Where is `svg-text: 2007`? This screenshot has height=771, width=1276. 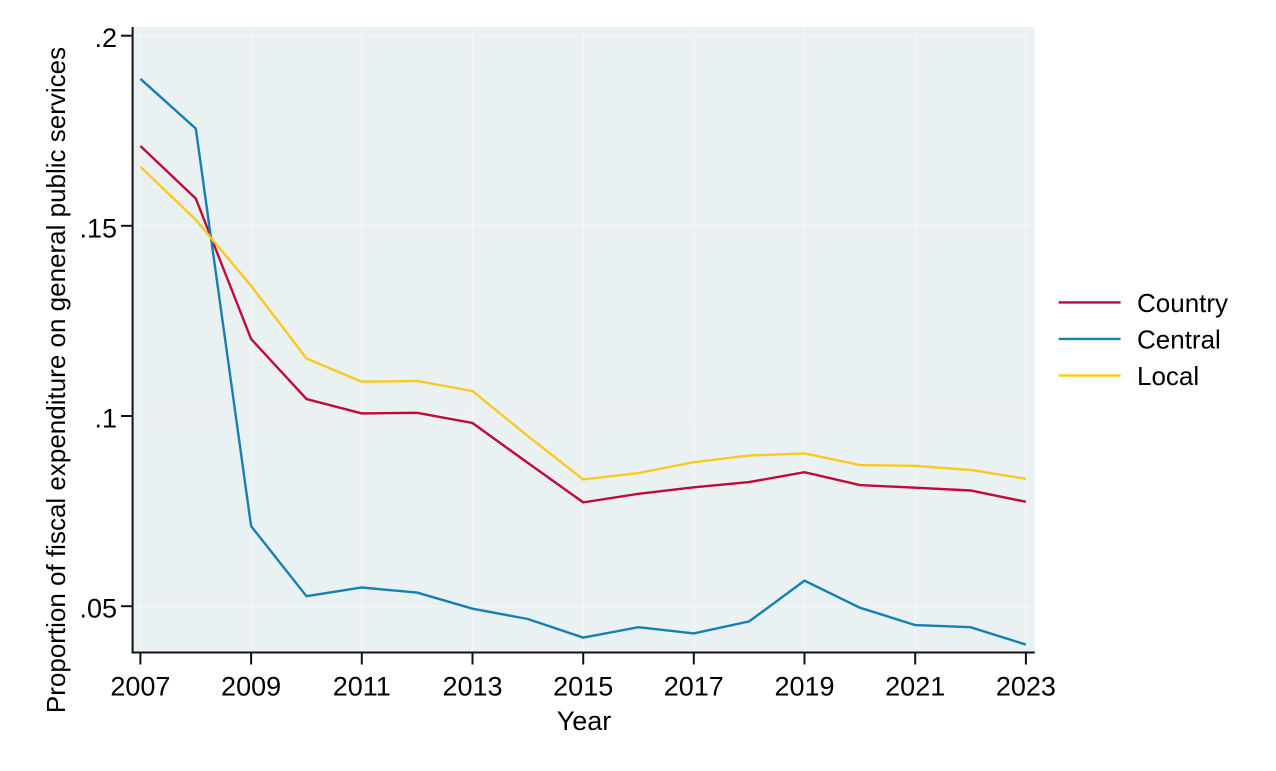
svg-text: 2007 is located at coordinates (140, 686).